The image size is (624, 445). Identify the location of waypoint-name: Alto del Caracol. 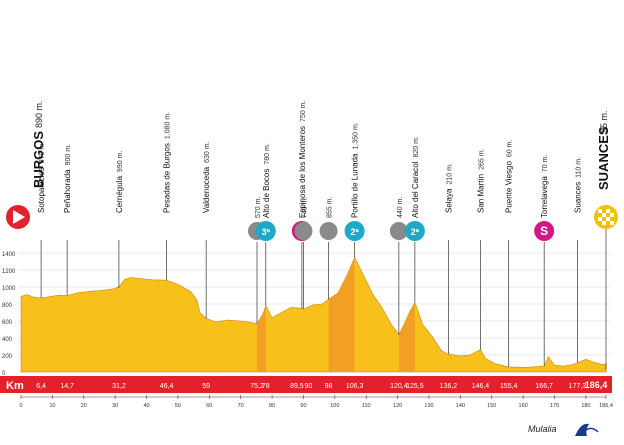
(415, 189).